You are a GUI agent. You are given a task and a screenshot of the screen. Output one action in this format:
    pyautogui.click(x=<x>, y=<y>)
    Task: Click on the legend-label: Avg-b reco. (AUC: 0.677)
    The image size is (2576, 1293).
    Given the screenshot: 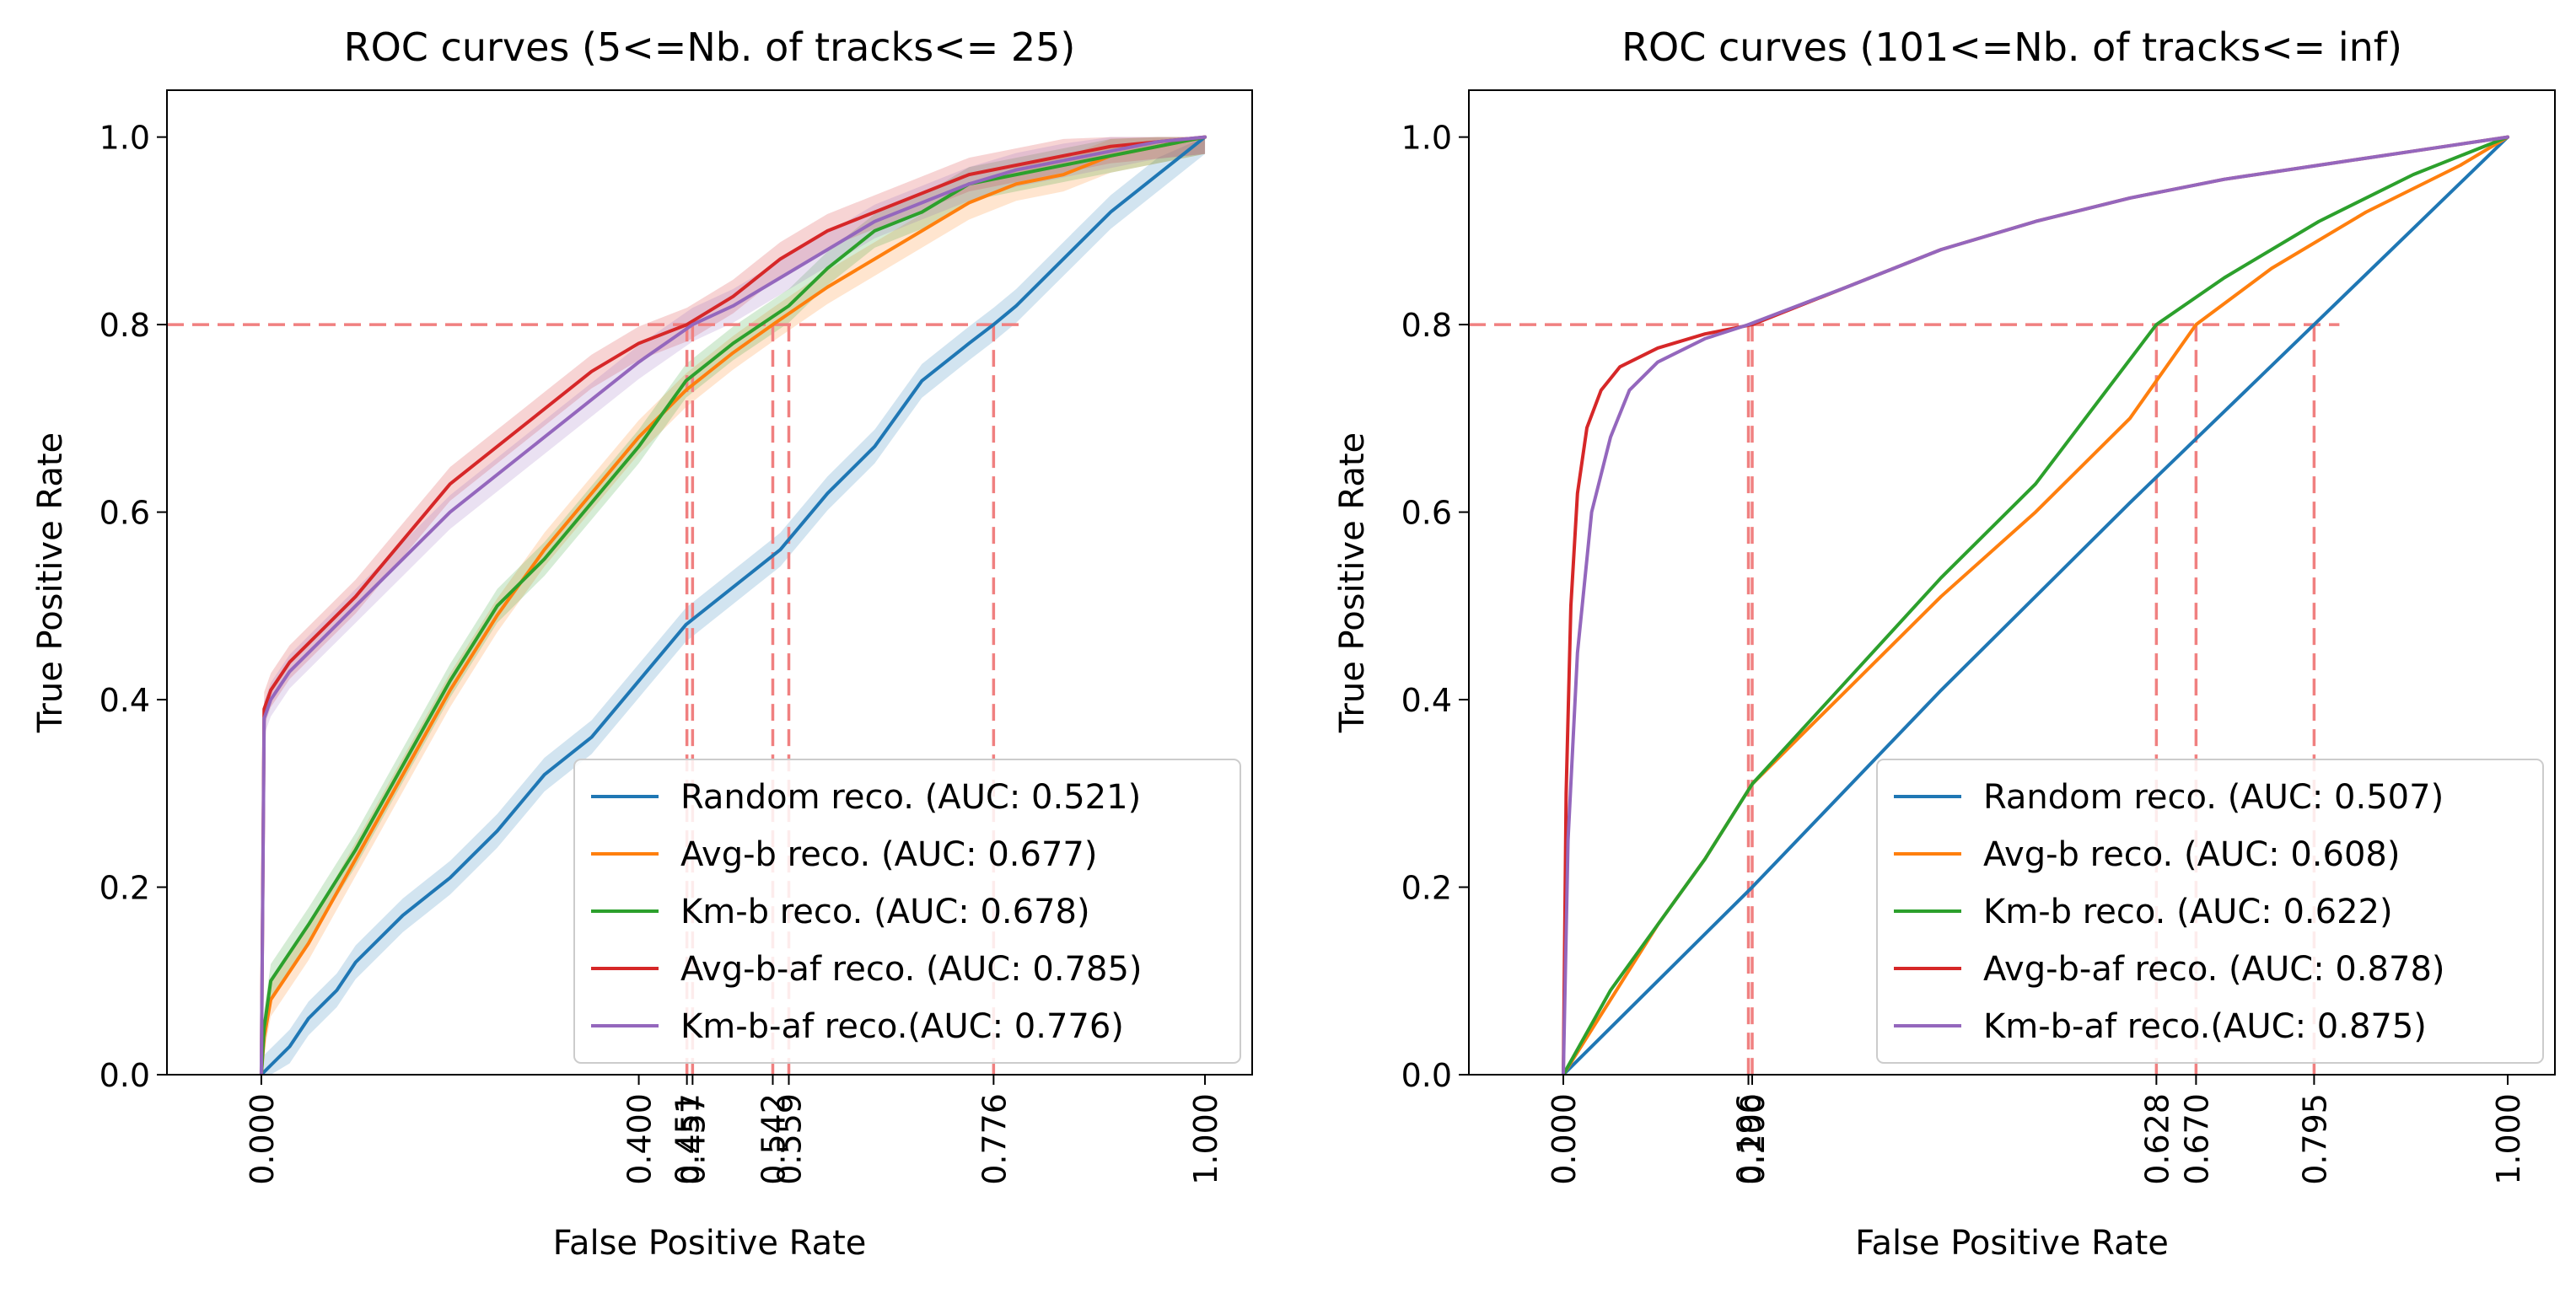 What is the action you would take?
    pyautogui.click(x=889, y=855)
    